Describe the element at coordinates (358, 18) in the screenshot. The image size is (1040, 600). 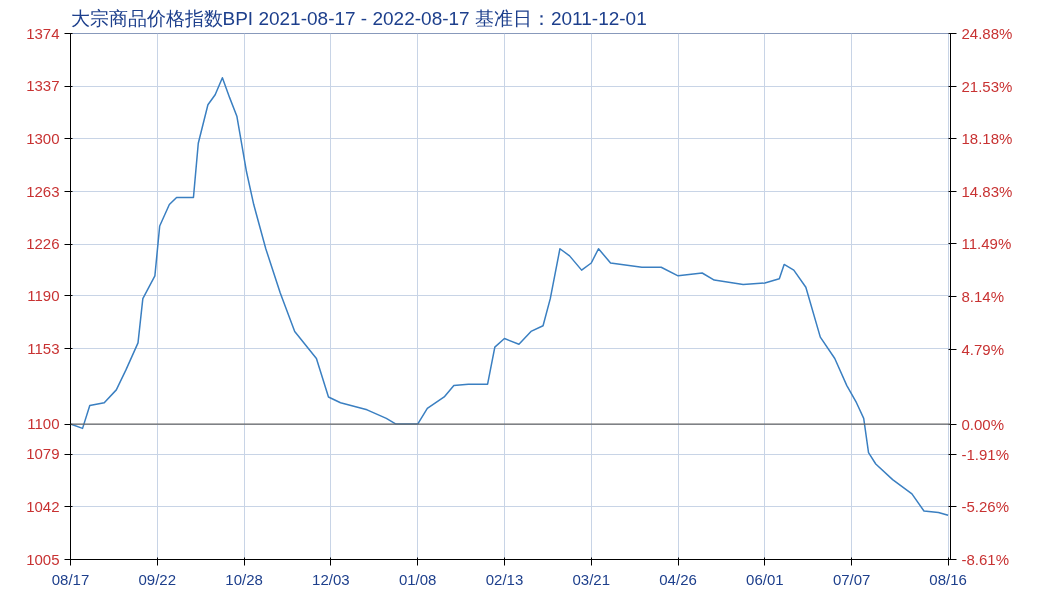
I see `chart-title: 大宗商品价格指数BPI 2021-08-17 - 2022-08-17 基准日：2011-12-01` at that location.